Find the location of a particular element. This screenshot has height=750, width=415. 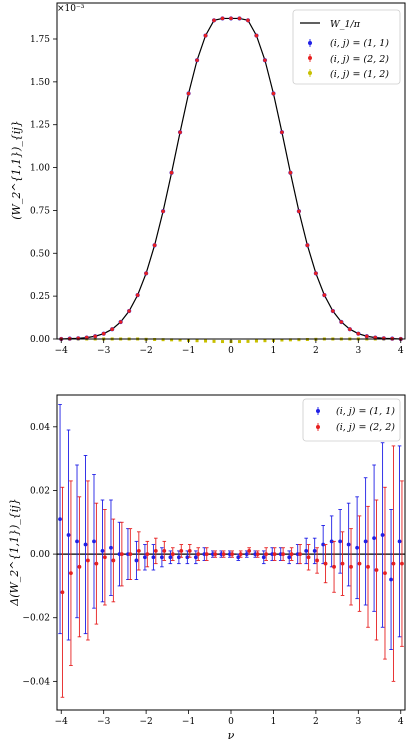

bottom-x-tick-label: −1 is located at coordinates (188, 722).